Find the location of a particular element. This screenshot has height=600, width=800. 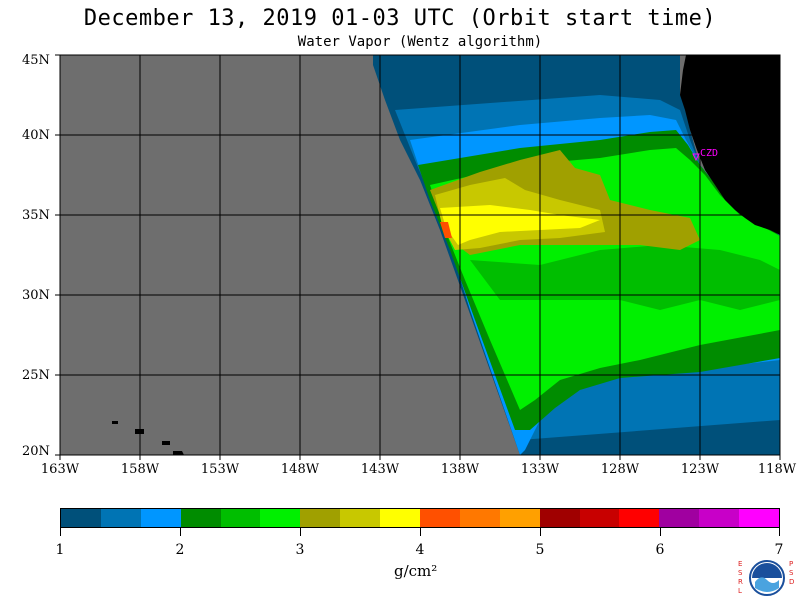

chart-subtitle: Water Vapor (Wentz algorithm) is located at coordinates (420, 42).